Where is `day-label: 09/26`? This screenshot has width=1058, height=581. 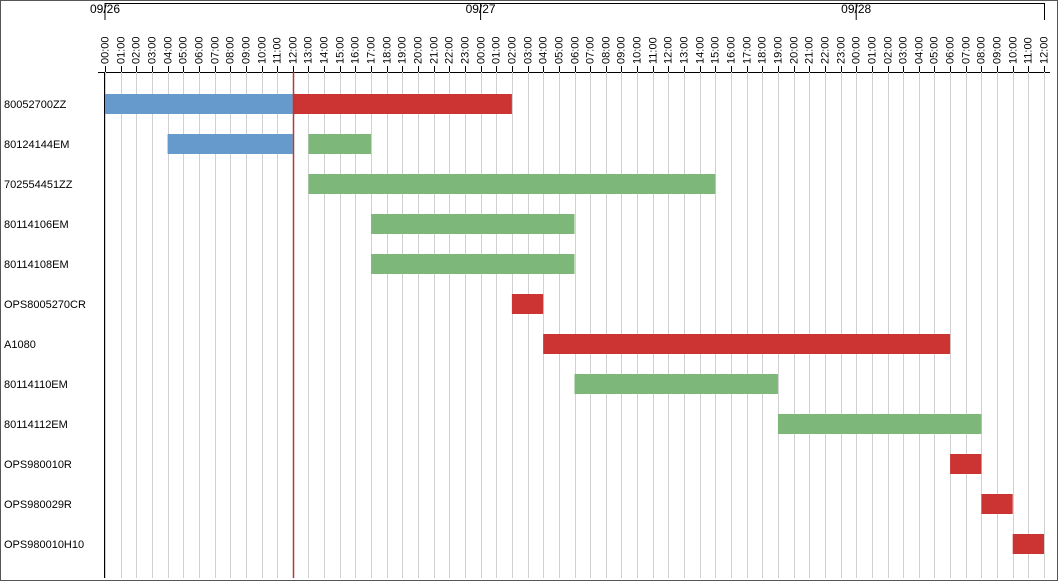
day-label: 09/26 is located at coordinates (105, 9).